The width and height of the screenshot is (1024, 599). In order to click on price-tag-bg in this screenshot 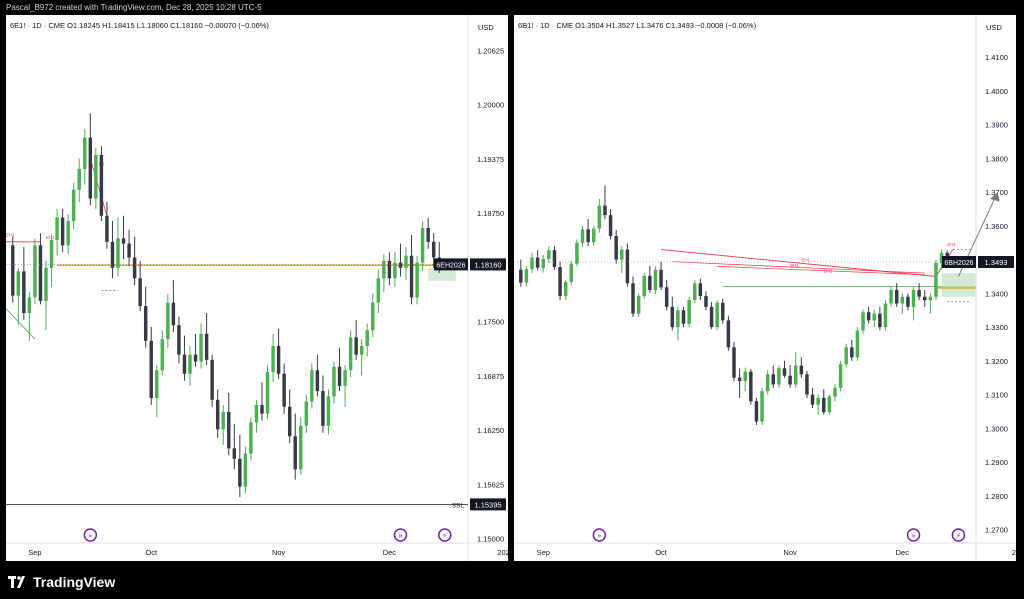, I will do `click(488, 264)`.